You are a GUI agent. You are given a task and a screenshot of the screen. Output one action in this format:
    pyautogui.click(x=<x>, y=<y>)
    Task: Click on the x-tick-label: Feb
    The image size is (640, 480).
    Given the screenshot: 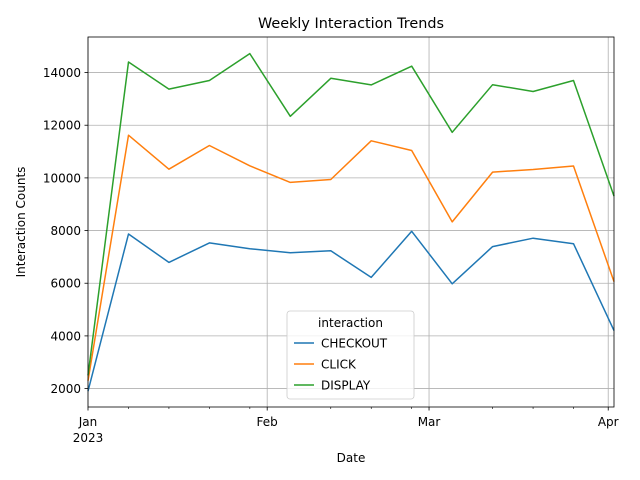 What is the action you would take?
    pyautogui.click(x=267, y=422)
    